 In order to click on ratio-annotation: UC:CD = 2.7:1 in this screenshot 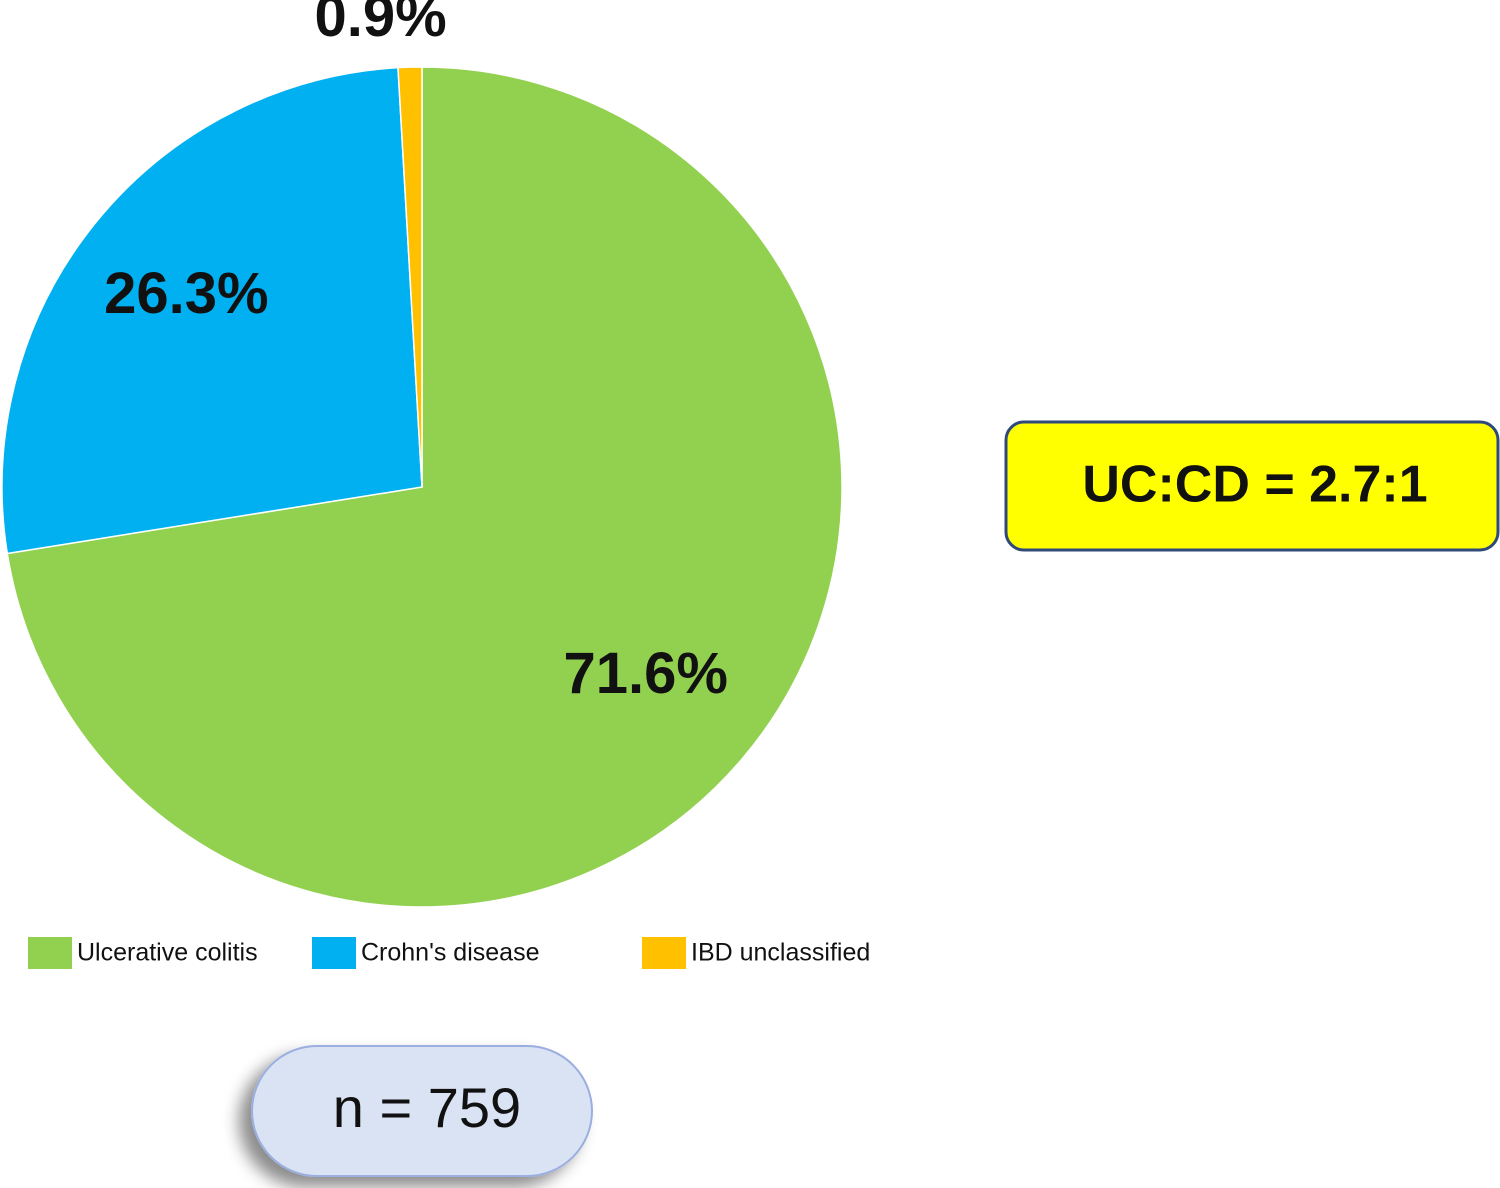, I will do `click(1254, 485)`.